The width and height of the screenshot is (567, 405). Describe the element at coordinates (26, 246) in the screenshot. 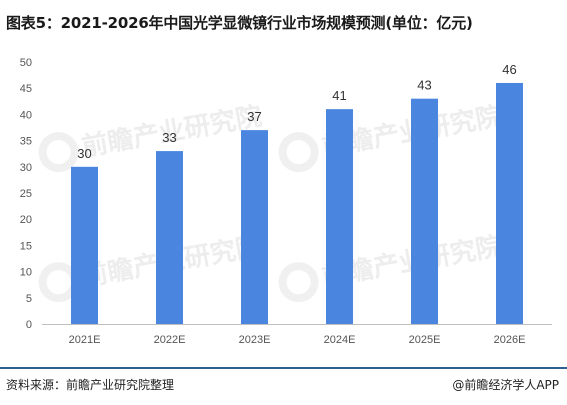

I see `y-tick-label: 15` at that location.